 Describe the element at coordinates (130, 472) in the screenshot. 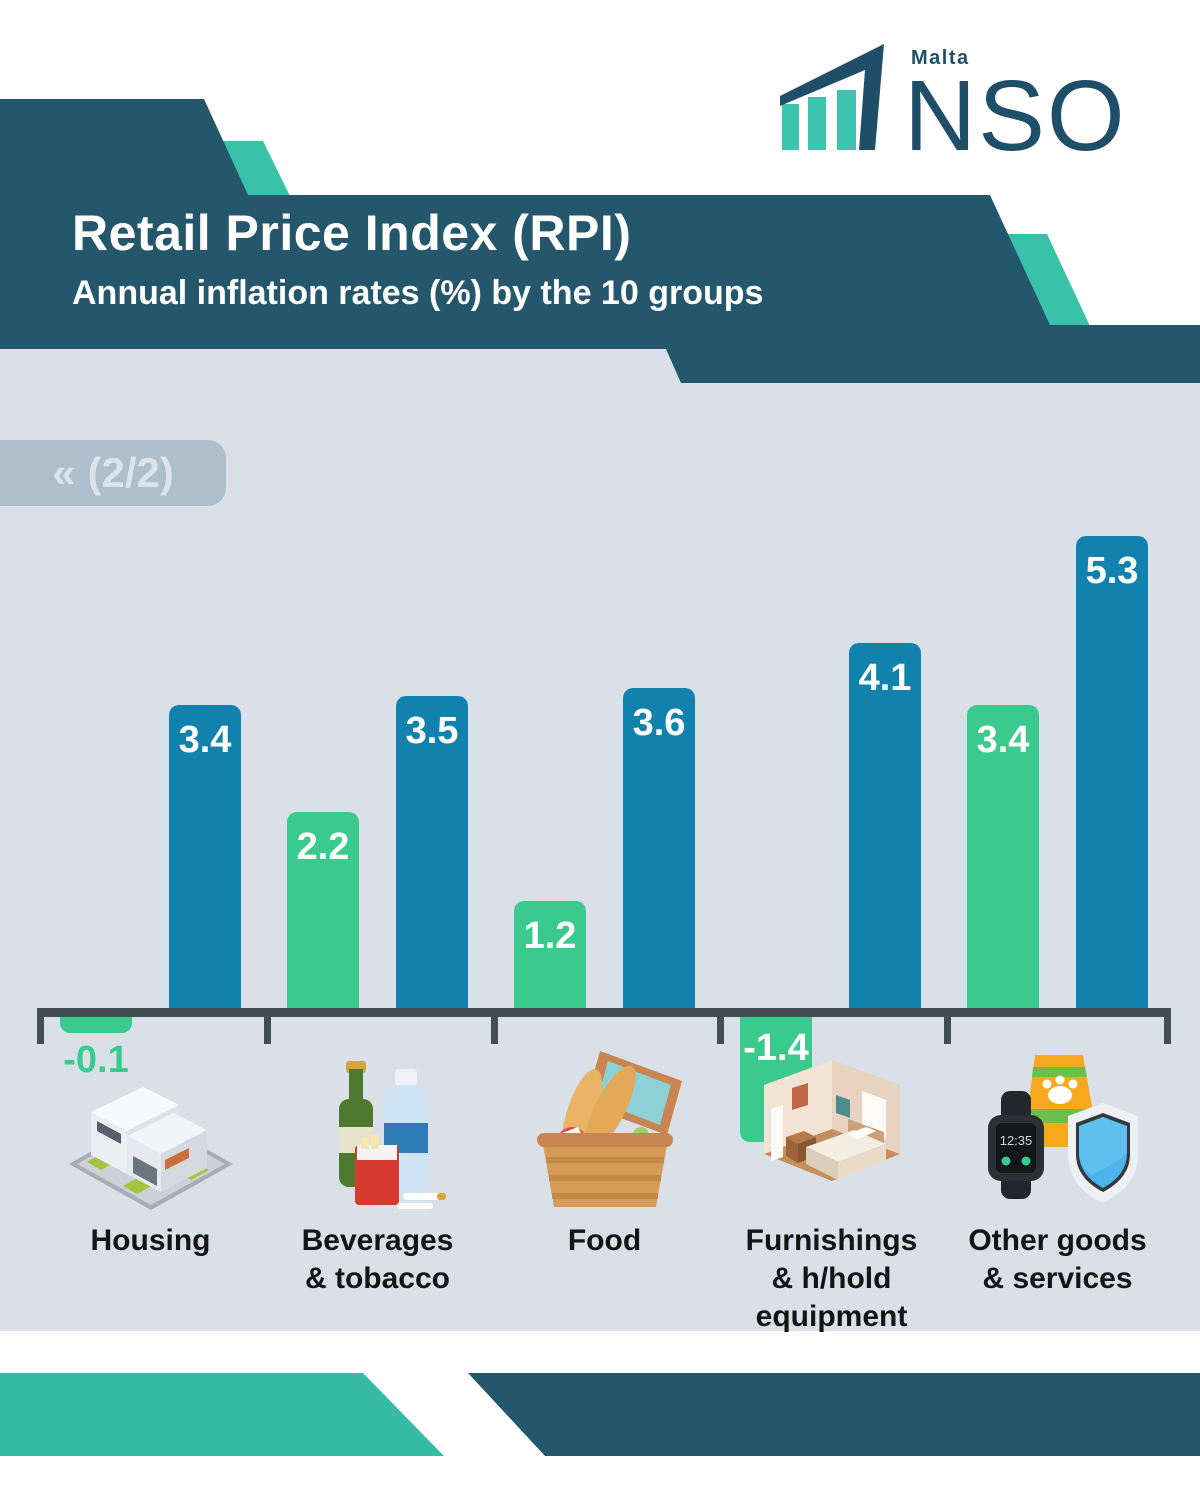

I see `page-number-text: (2/2)` at that location.